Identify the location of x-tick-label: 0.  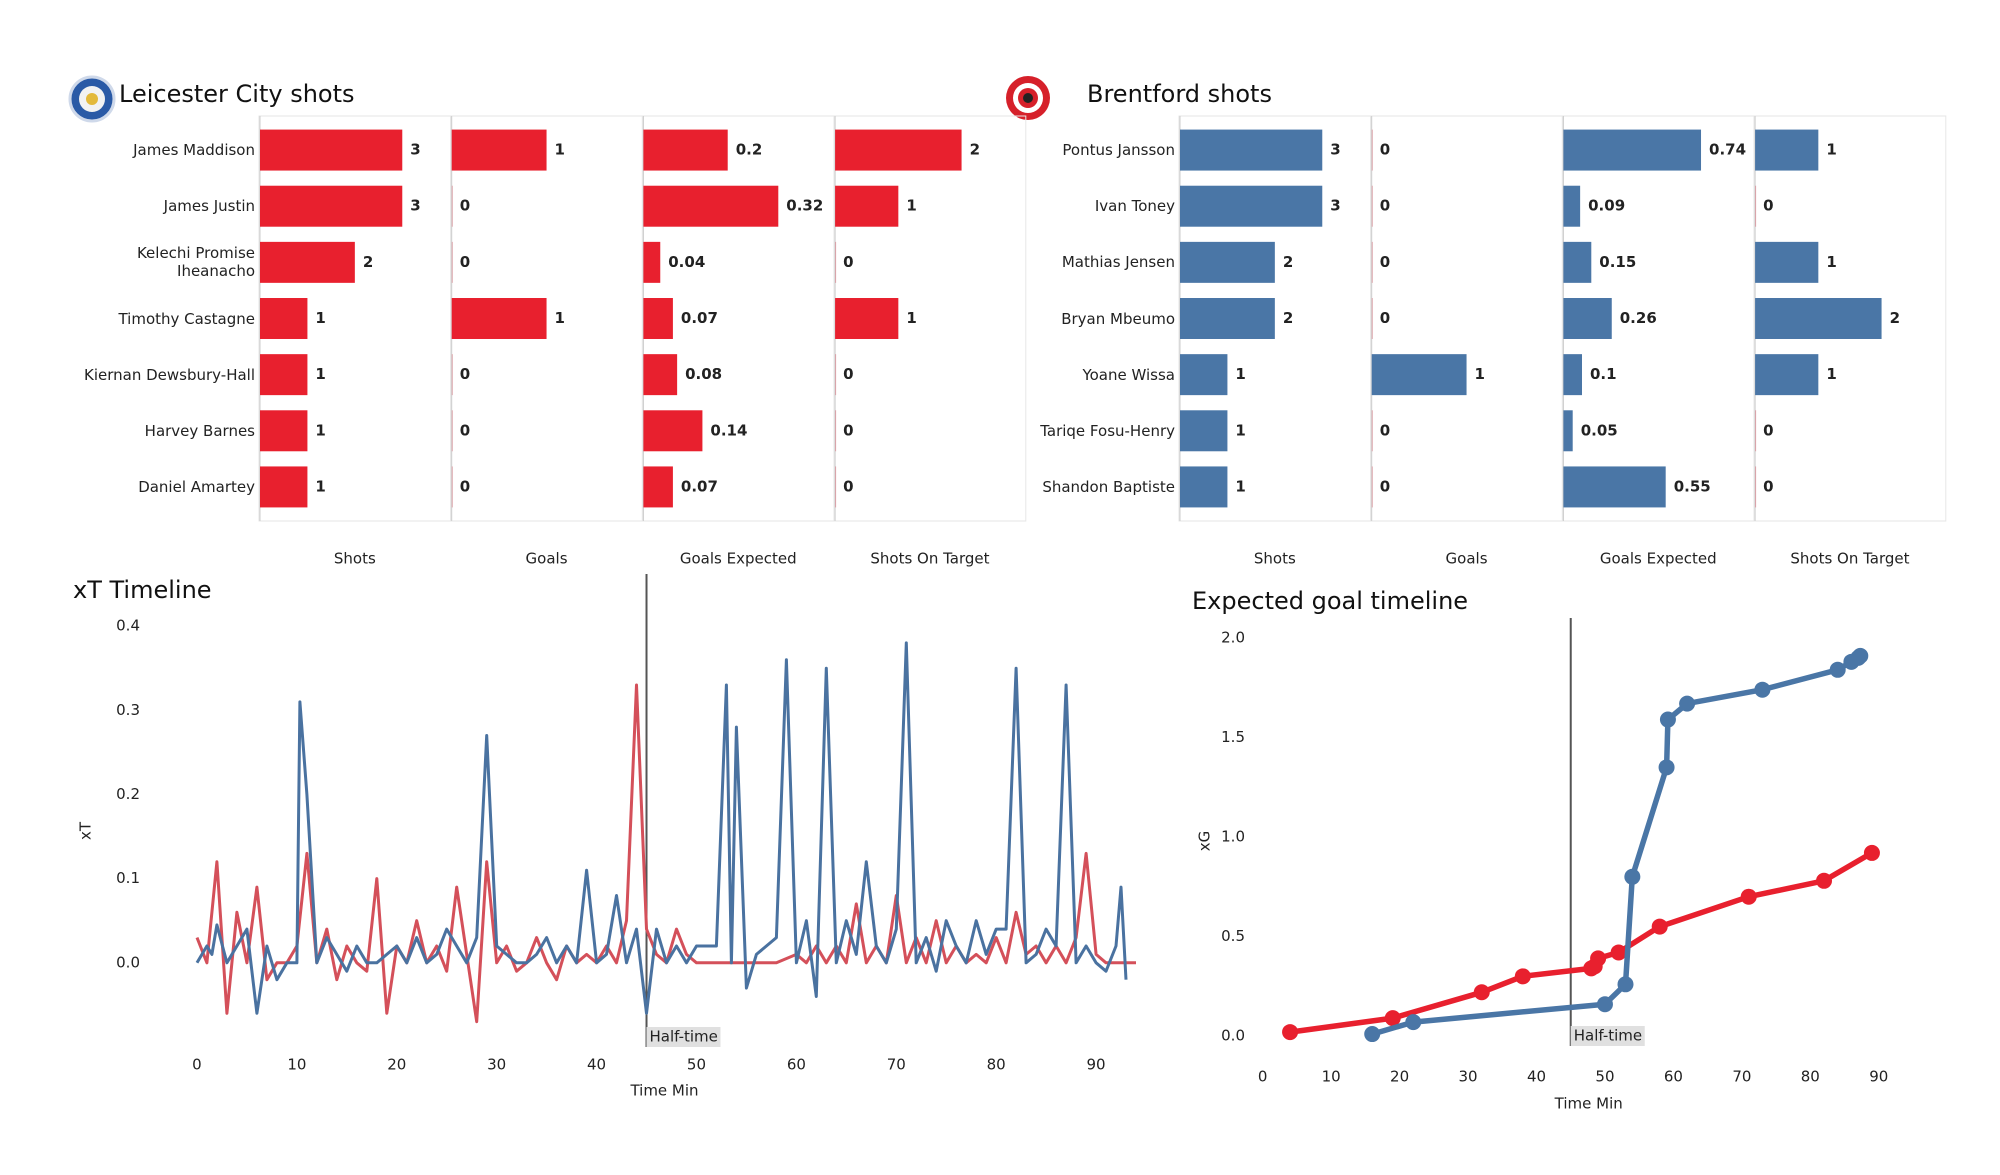
(197, 1065).